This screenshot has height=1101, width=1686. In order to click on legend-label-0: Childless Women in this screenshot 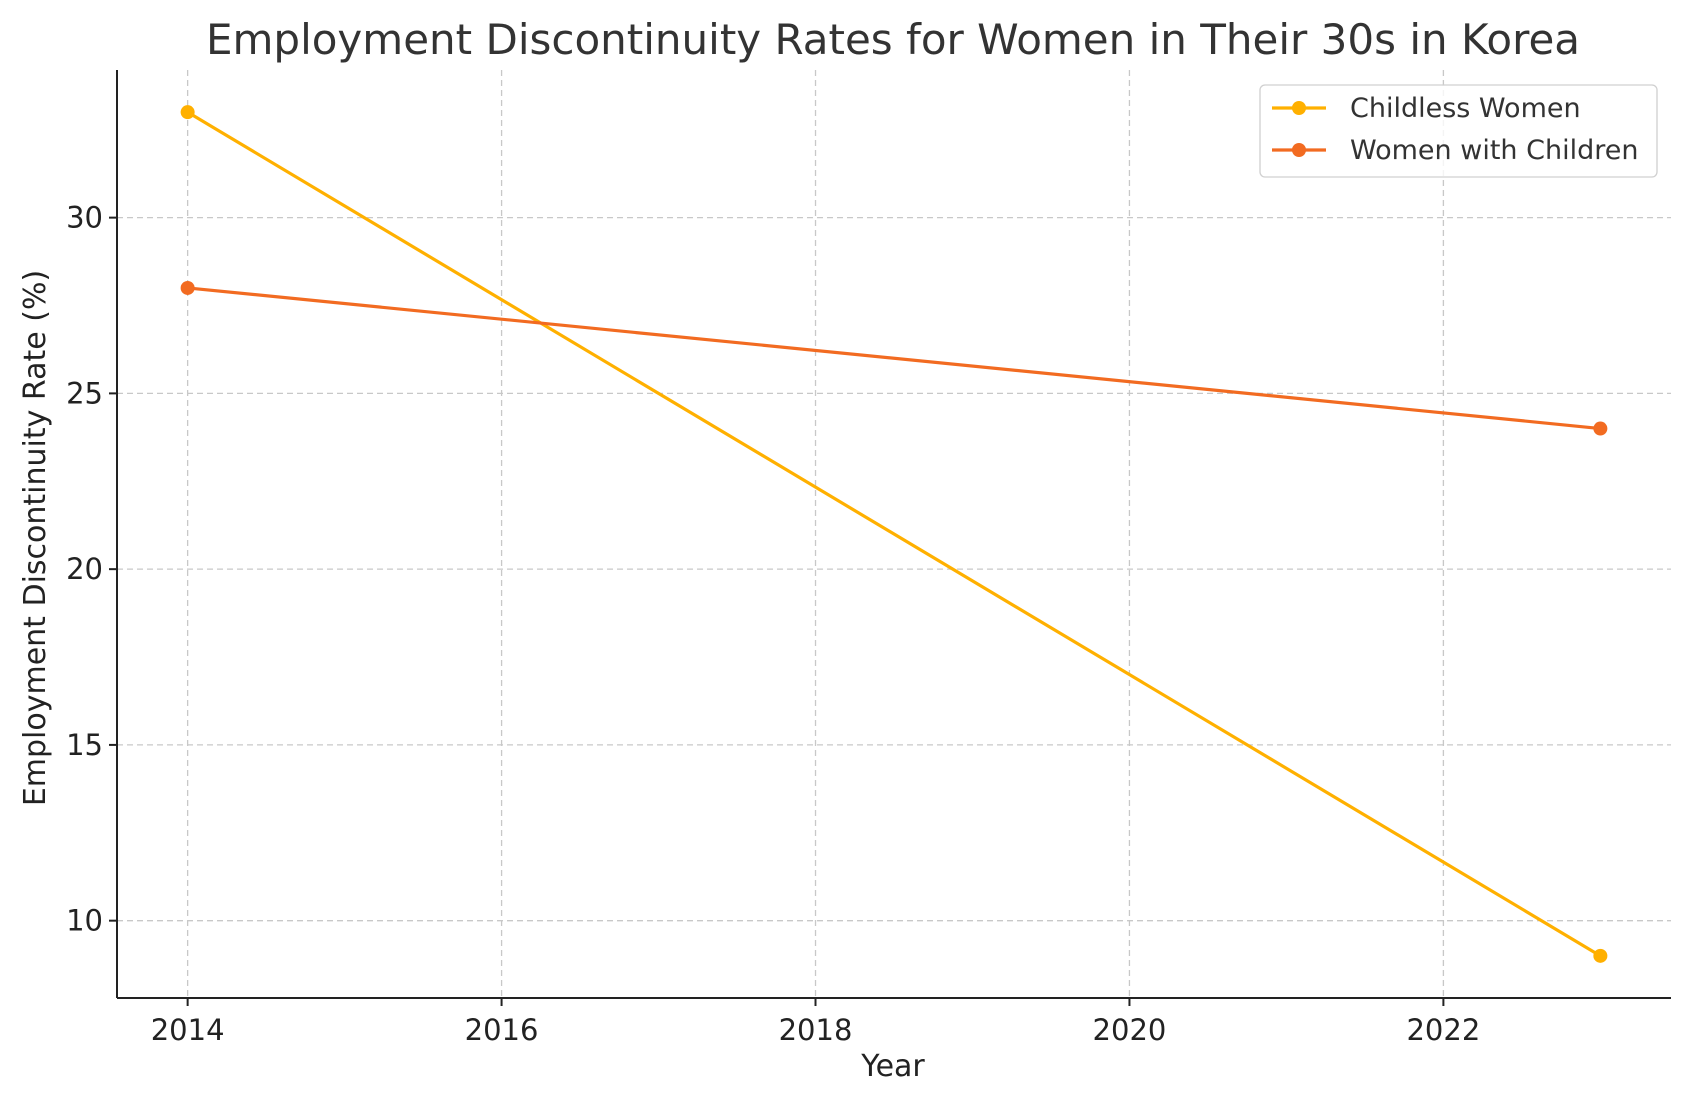, I will do `click(1465, 108)`.